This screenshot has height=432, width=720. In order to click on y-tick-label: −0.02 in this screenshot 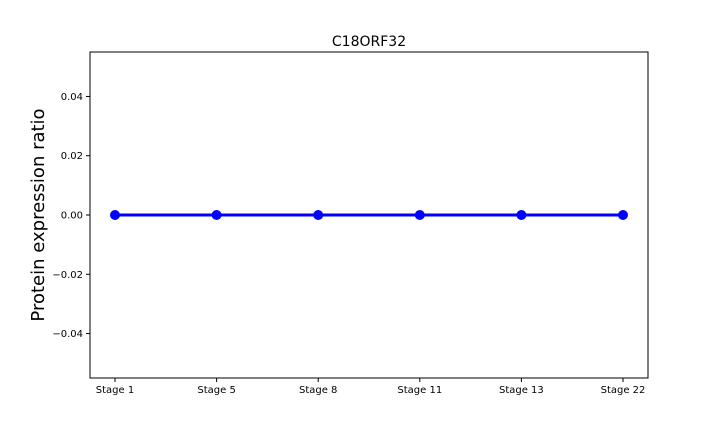, I will do `click(67, 275)`.